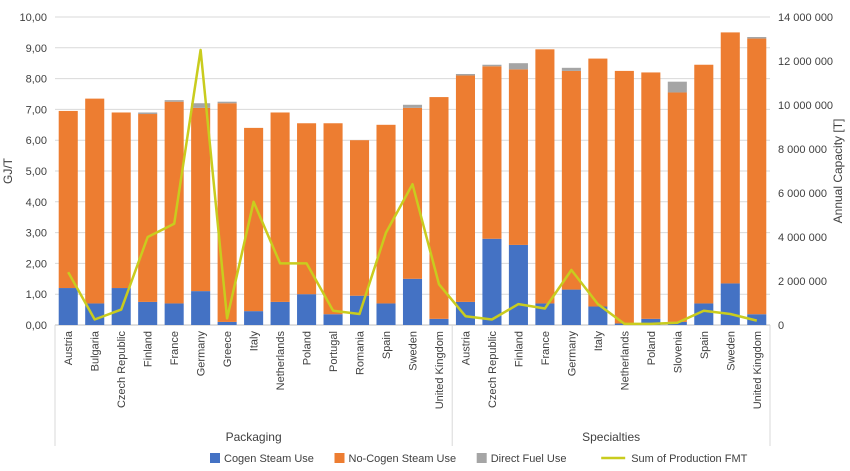  I want to click on x-tick-label: Bulgaria, so click(96, 350).